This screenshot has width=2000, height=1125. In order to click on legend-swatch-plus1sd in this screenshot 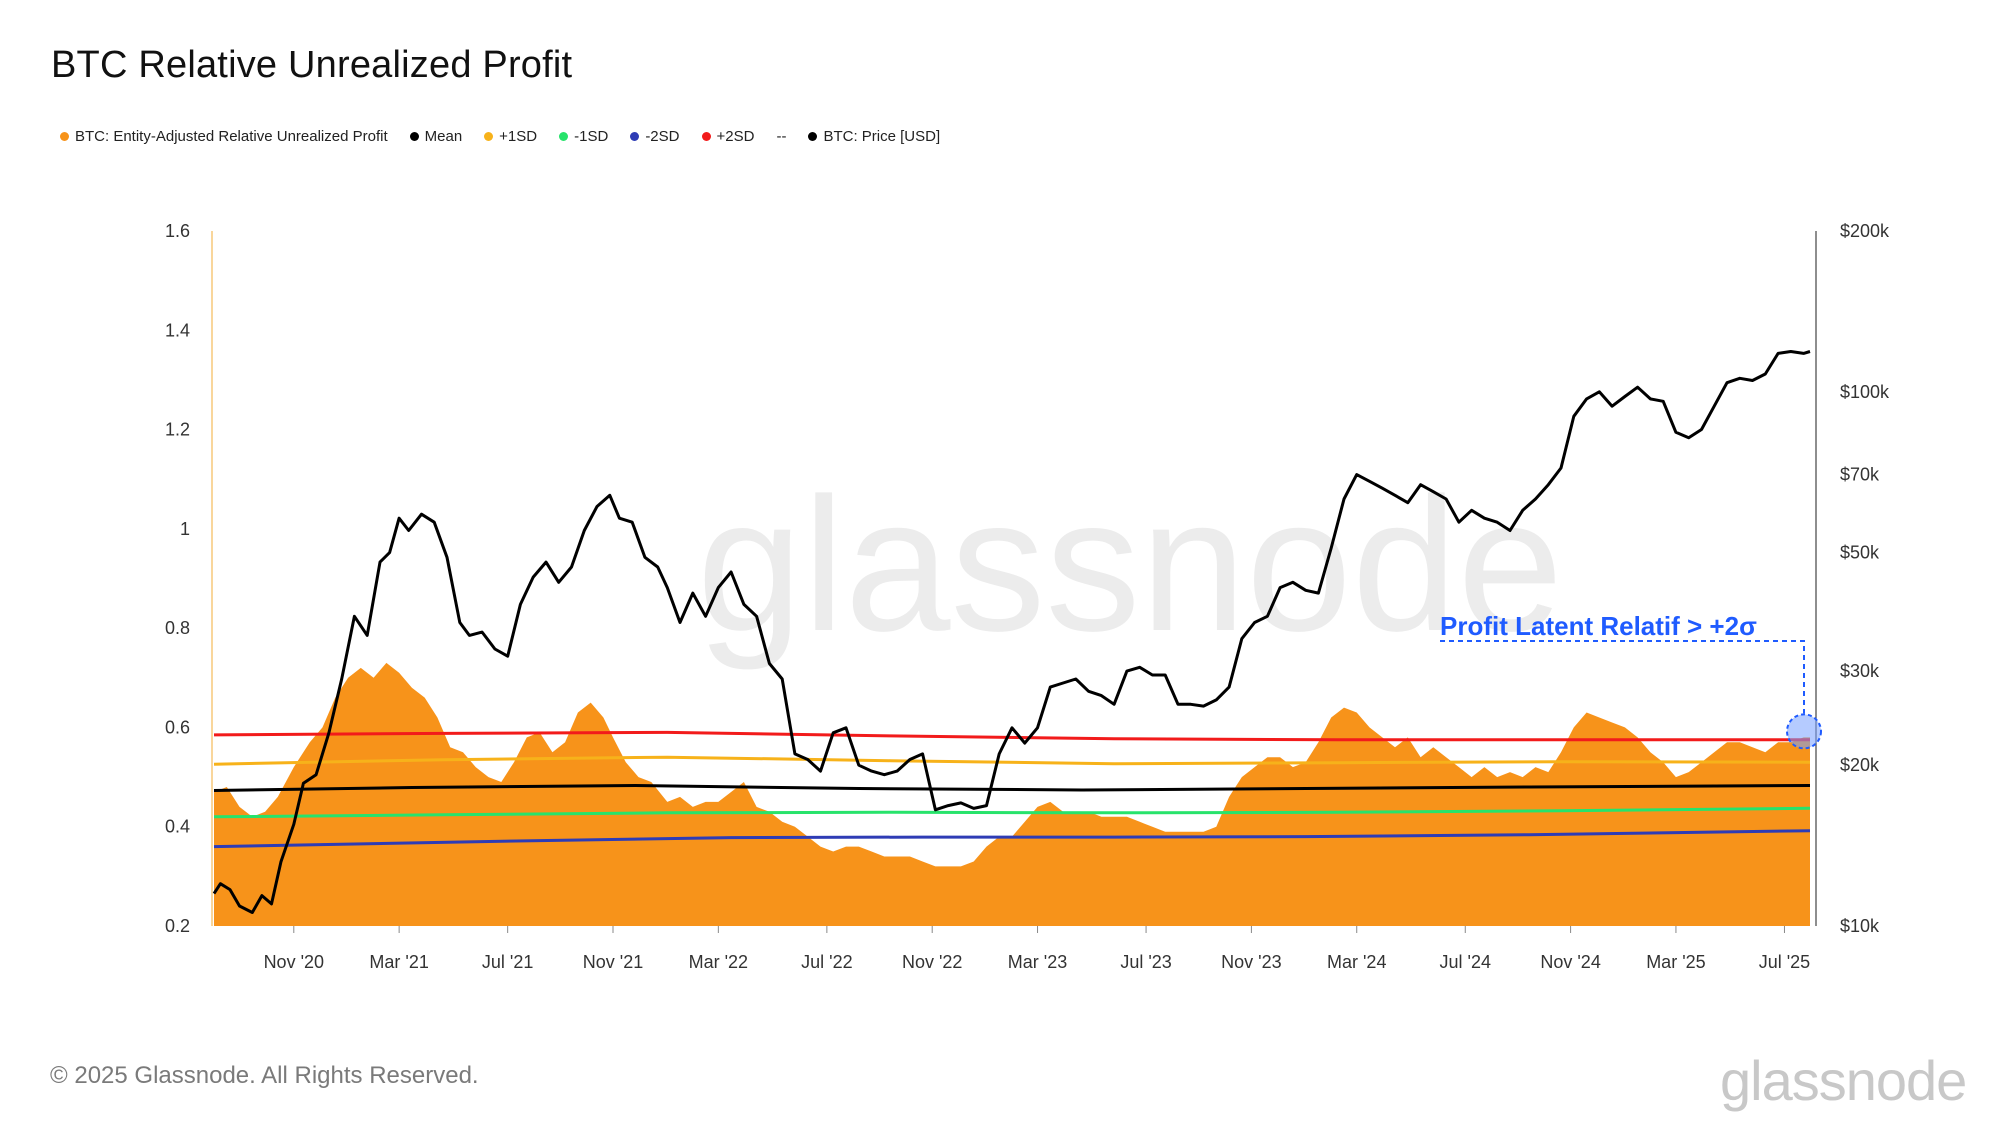, I will do `click(489, 136)`.